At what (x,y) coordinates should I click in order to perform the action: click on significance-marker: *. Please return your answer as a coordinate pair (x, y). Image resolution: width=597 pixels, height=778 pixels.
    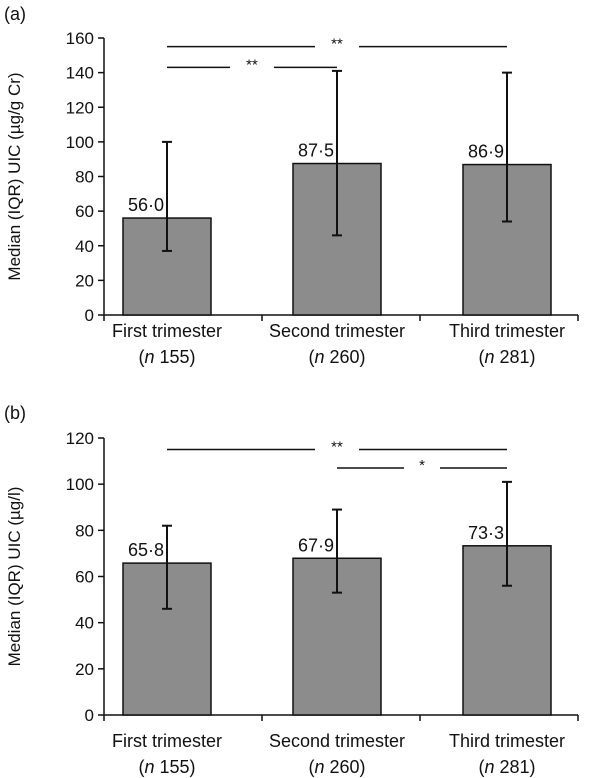
    Looking at the image, I should click on (422, 465).